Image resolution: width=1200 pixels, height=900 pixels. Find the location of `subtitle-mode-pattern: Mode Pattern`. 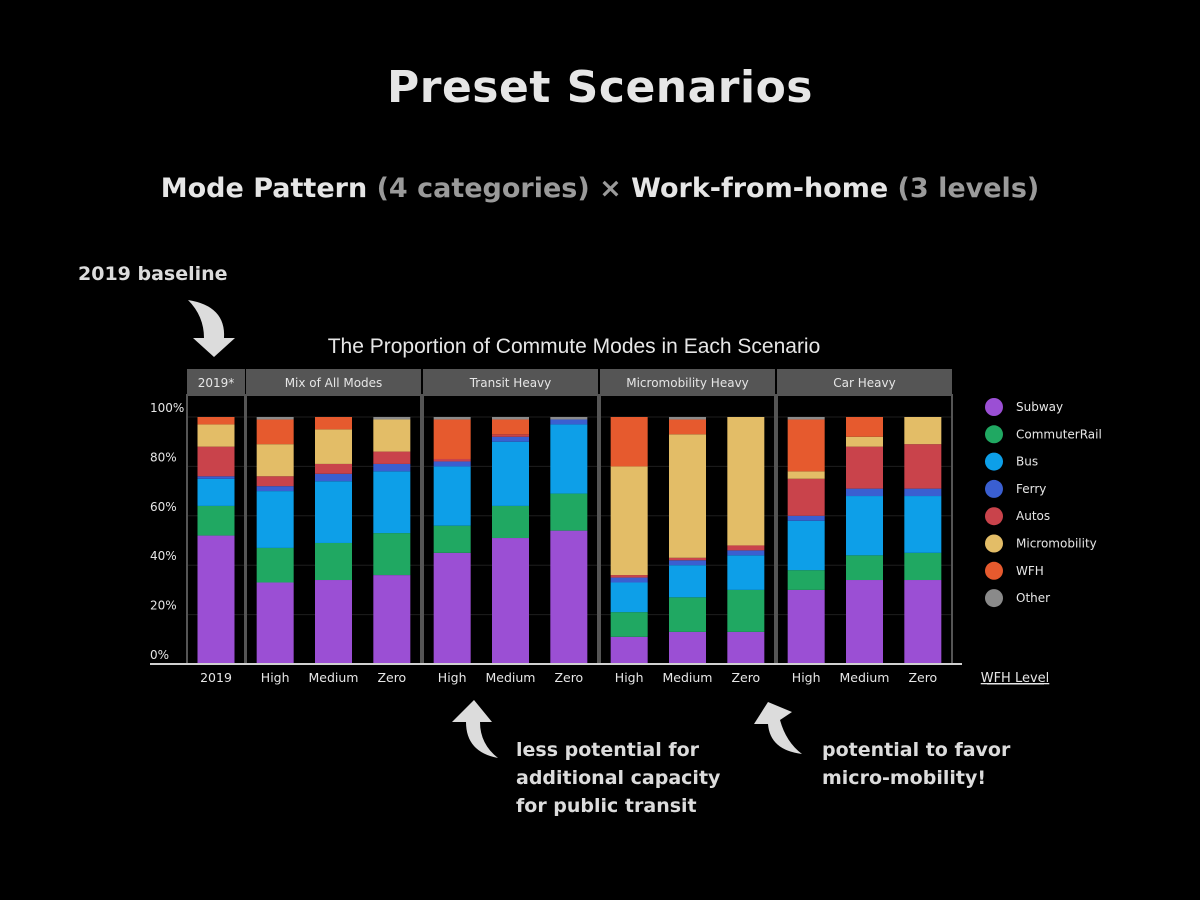

subtitle-mode-pattern: Mode Pattern is located at coordinates (264, 188).